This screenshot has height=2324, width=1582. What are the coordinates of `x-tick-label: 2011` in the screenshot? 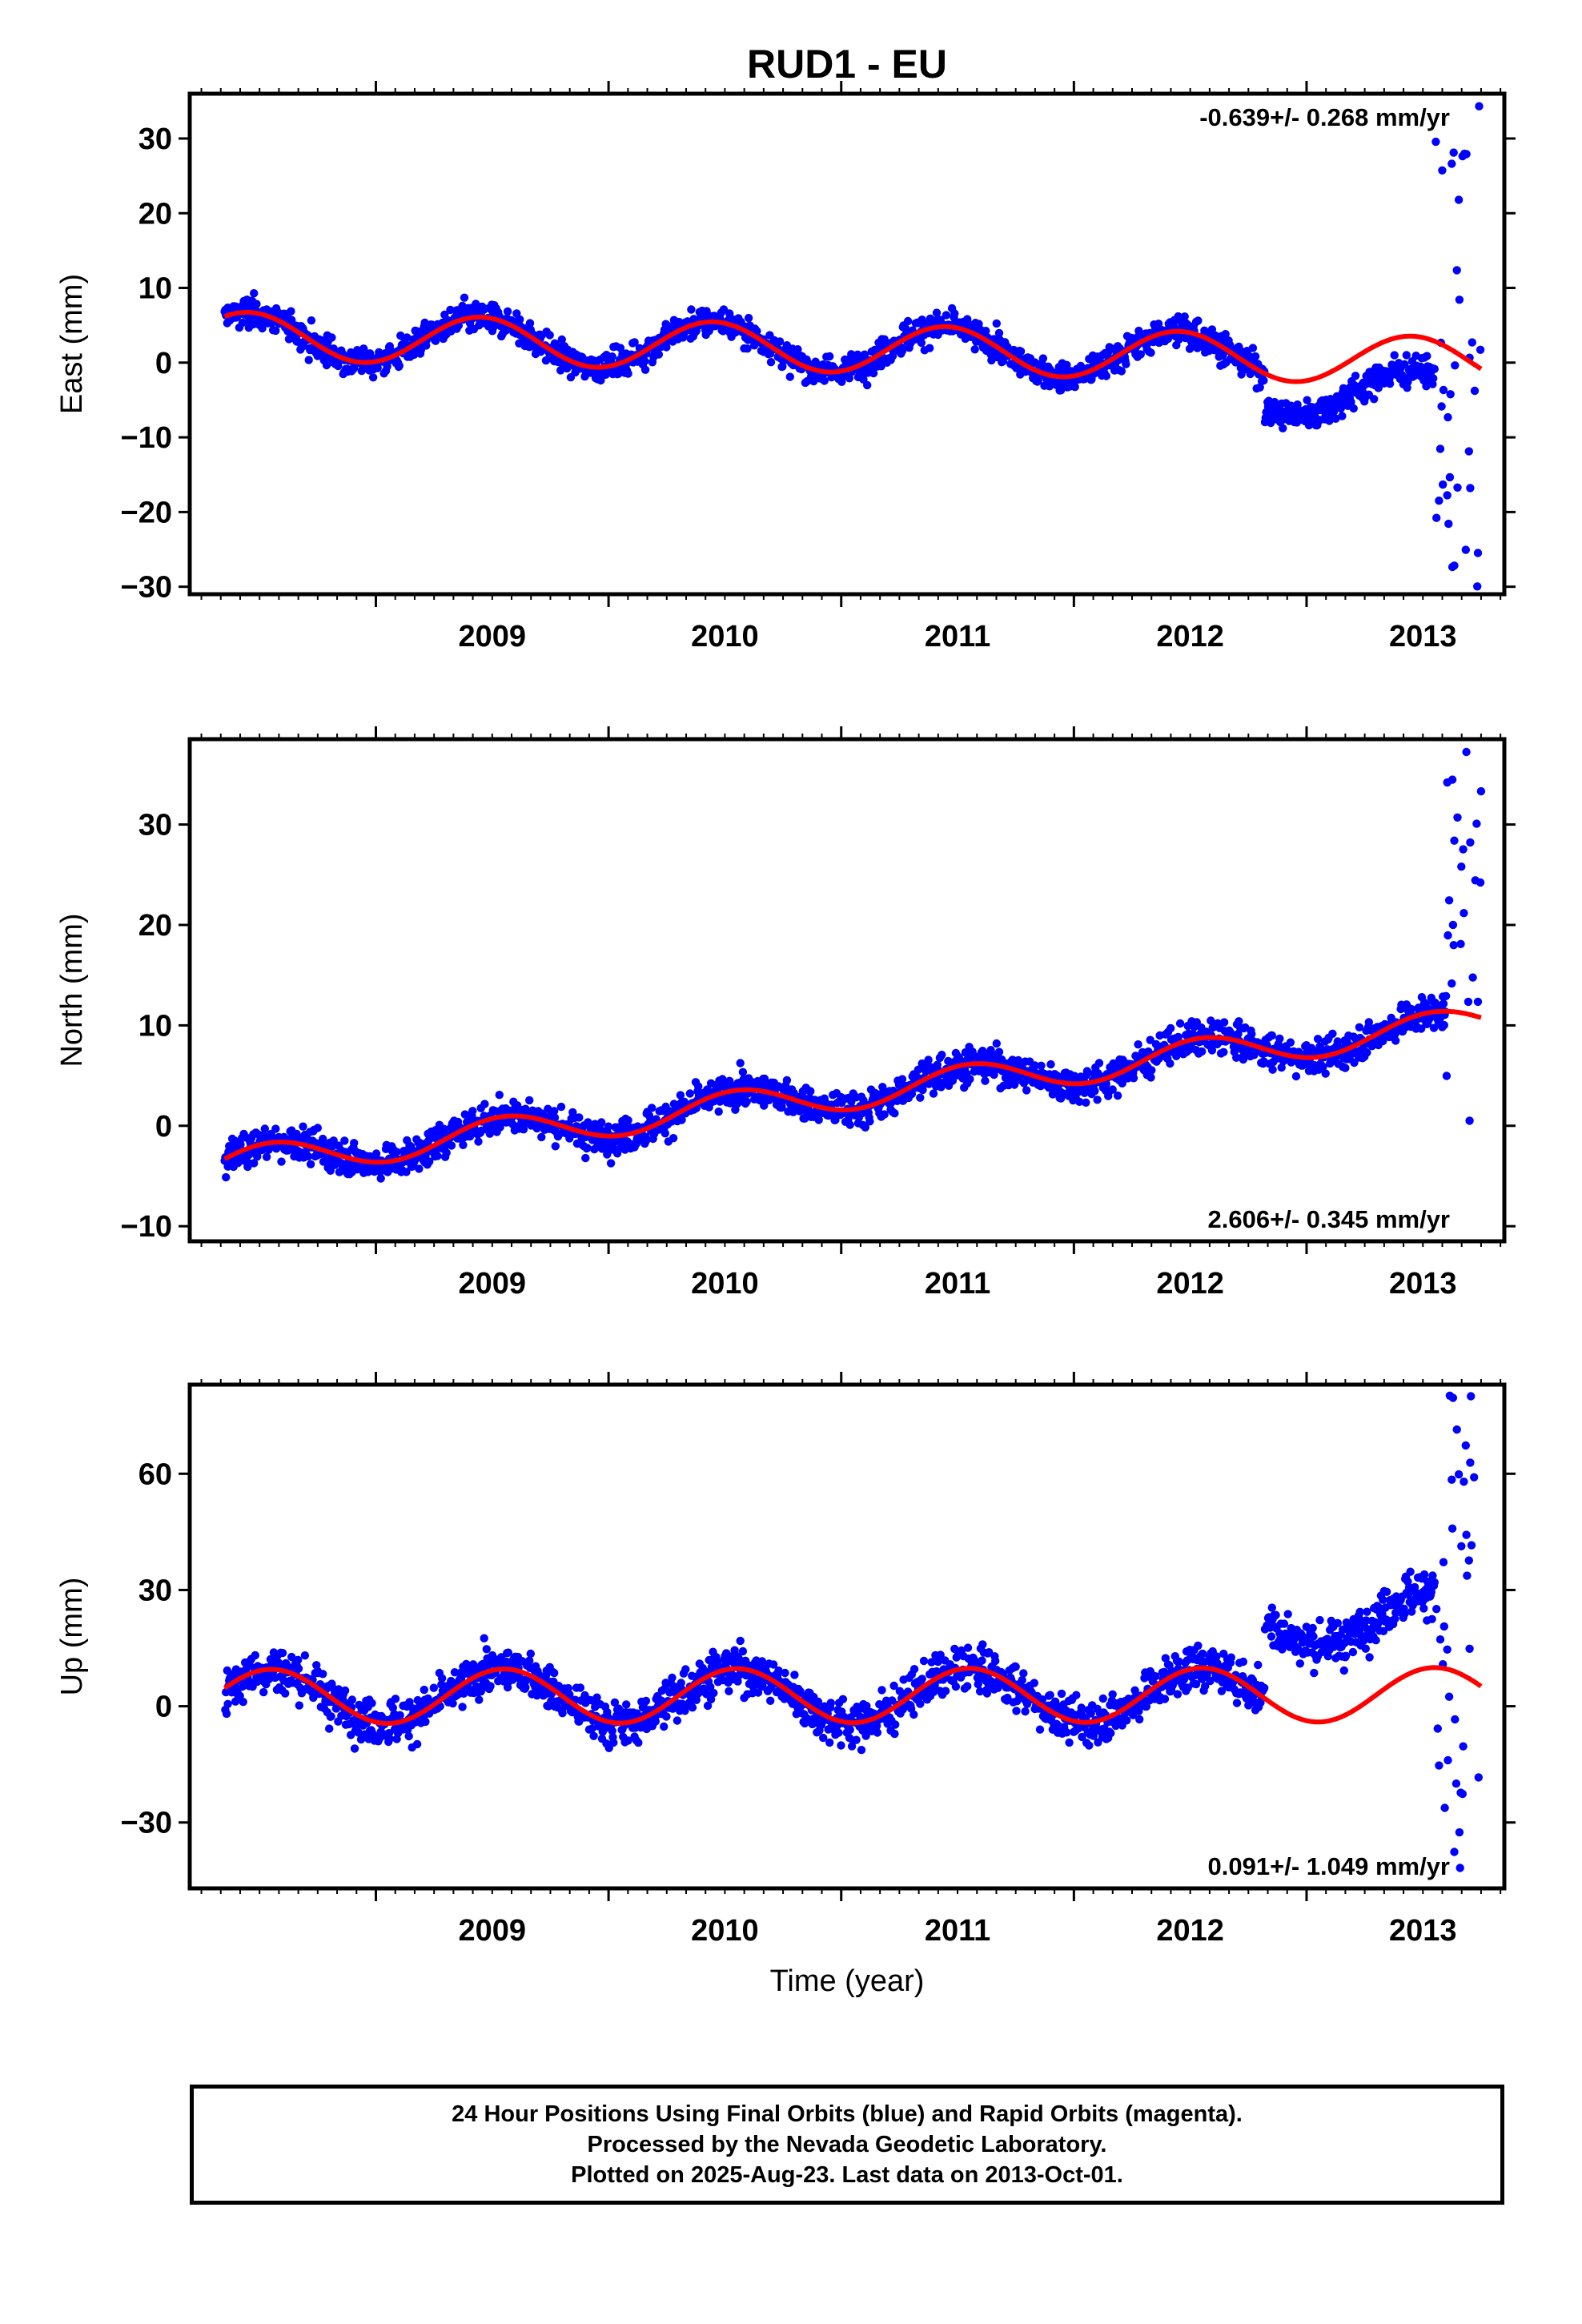 It's located at (957, 636).